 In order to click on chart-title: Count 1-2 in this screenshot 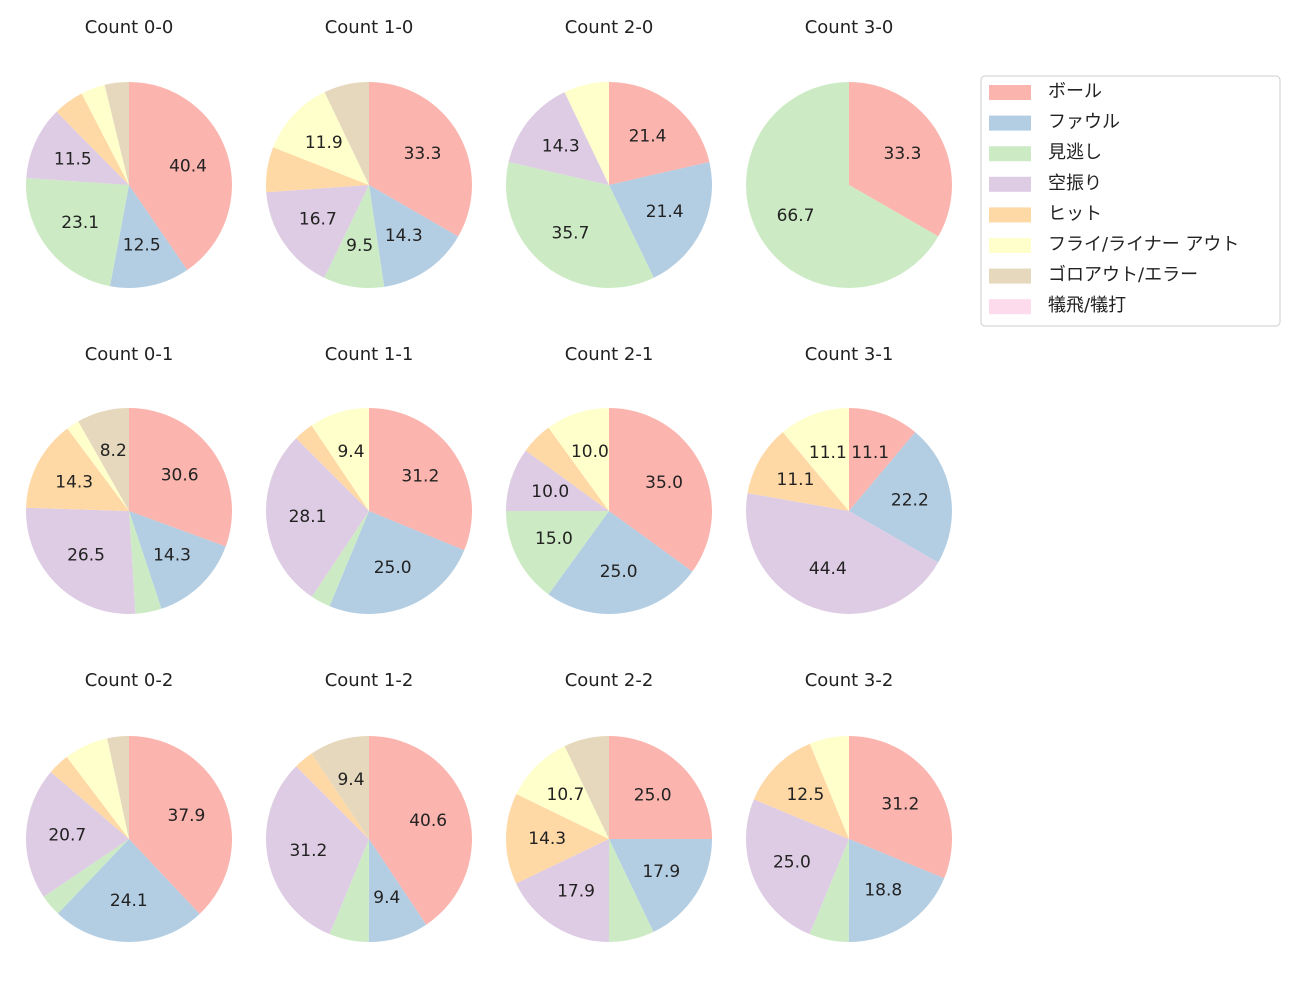, I will do `click(369, 680)`.